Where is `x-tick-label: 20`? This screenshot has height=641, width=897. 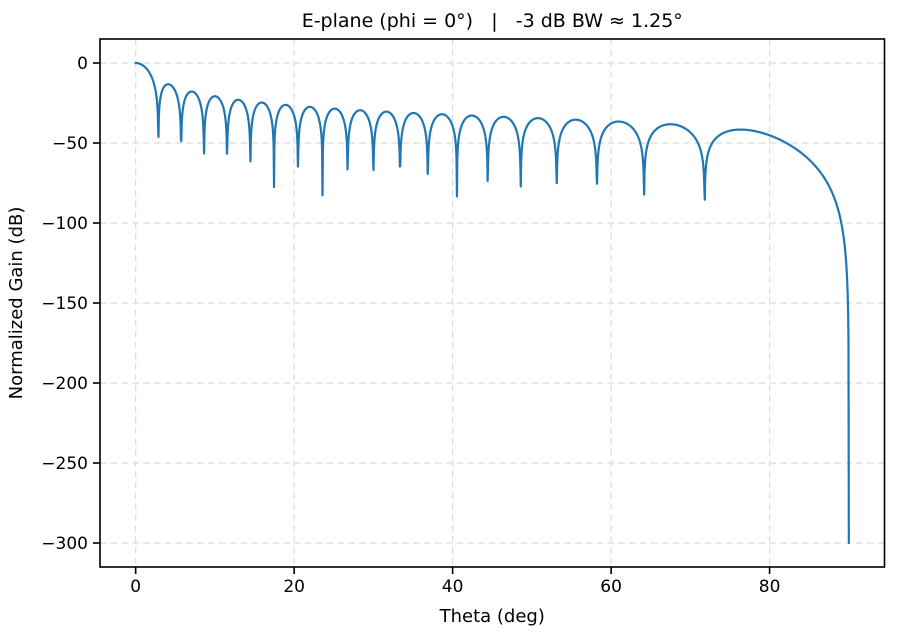
x-tick-label: 20 is located at coordinates (294, 587).